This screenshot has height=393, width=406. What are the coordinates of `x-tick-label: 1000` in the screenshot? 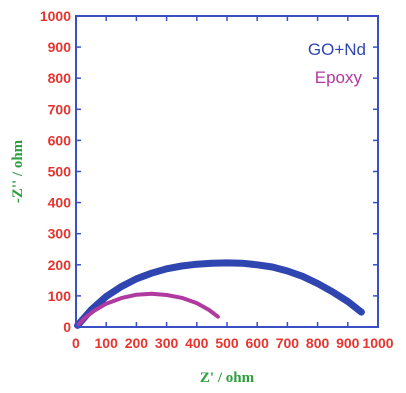 It's located at (377, 343).